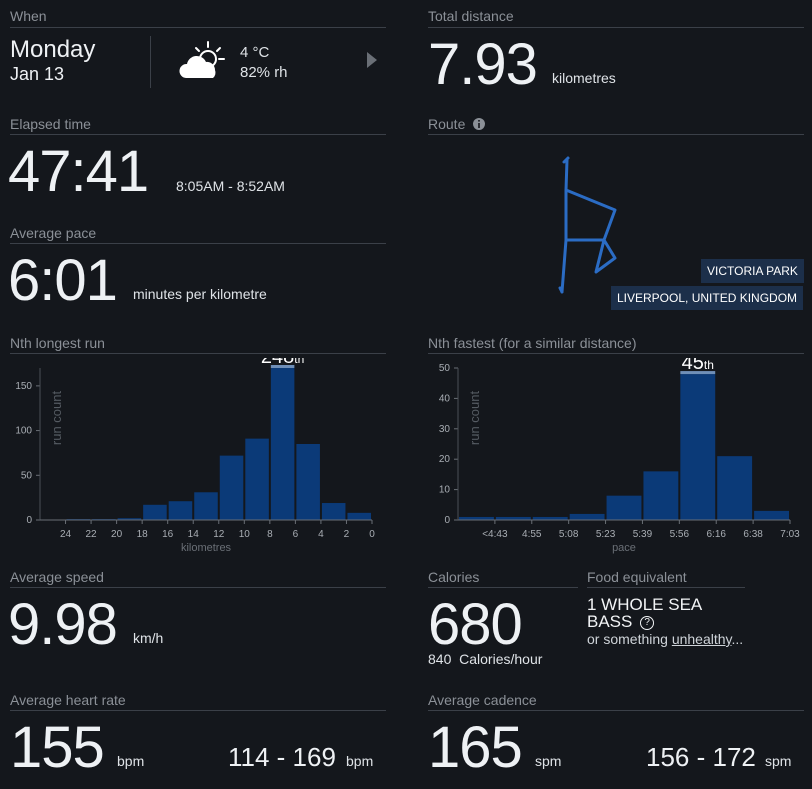  I want to click on pace-title: Average pace, so click(53, 233).